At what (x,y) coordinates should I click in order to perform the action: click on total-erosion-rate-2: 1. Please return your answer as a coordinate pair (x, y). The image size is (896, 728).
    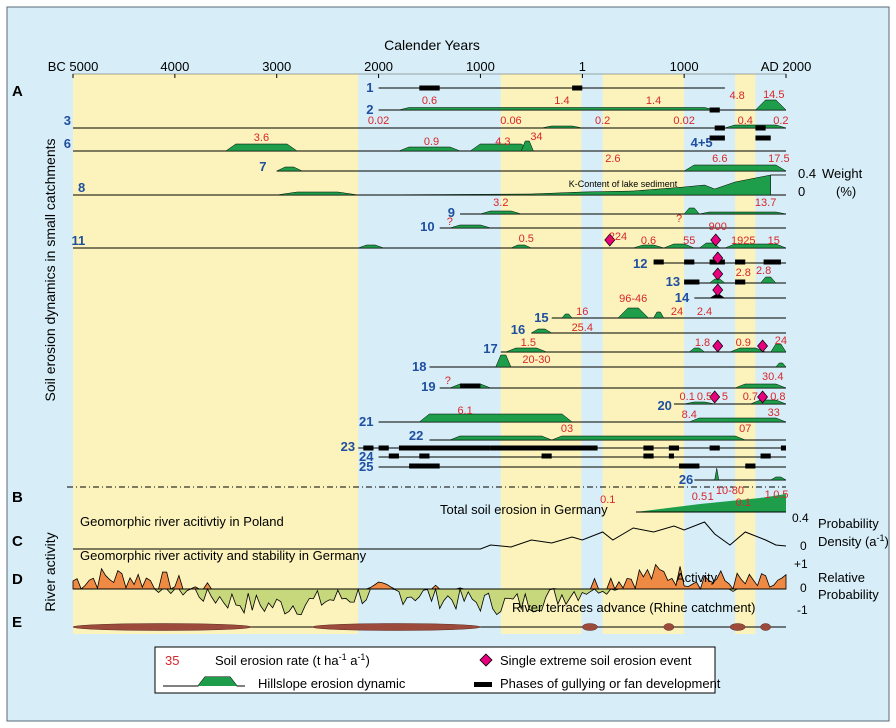
    Looking at the image, I should click on (711, 497).